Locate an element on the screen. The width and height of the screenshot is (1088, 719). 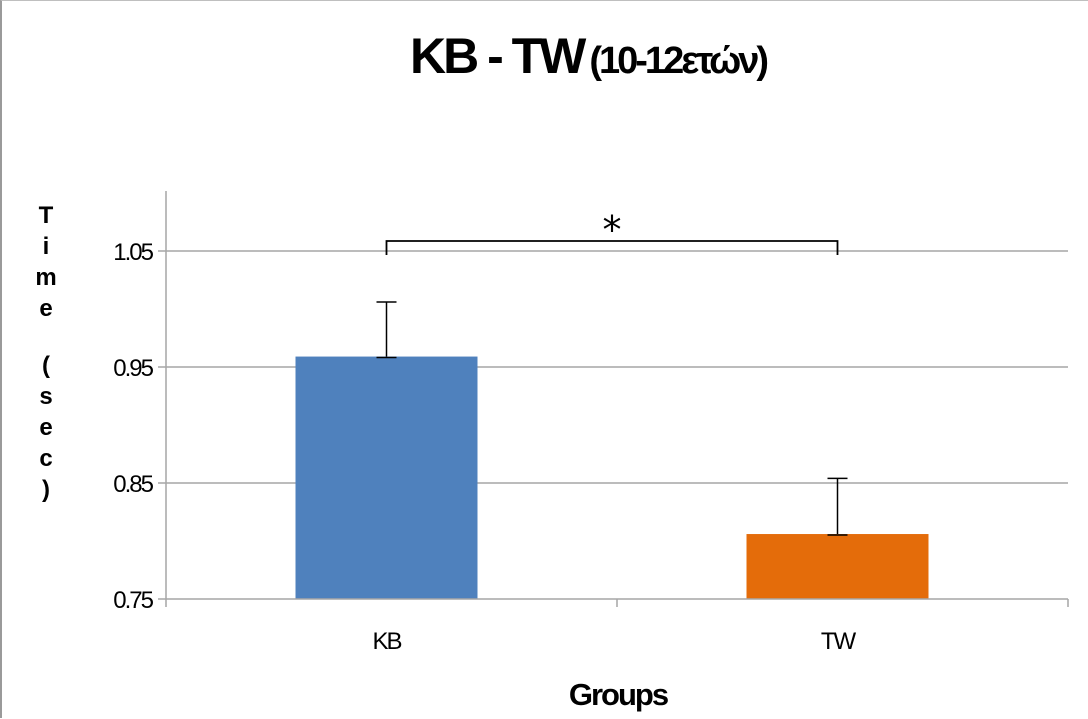
y-tick-label: 0.85 is located at coordinates (133, 484).